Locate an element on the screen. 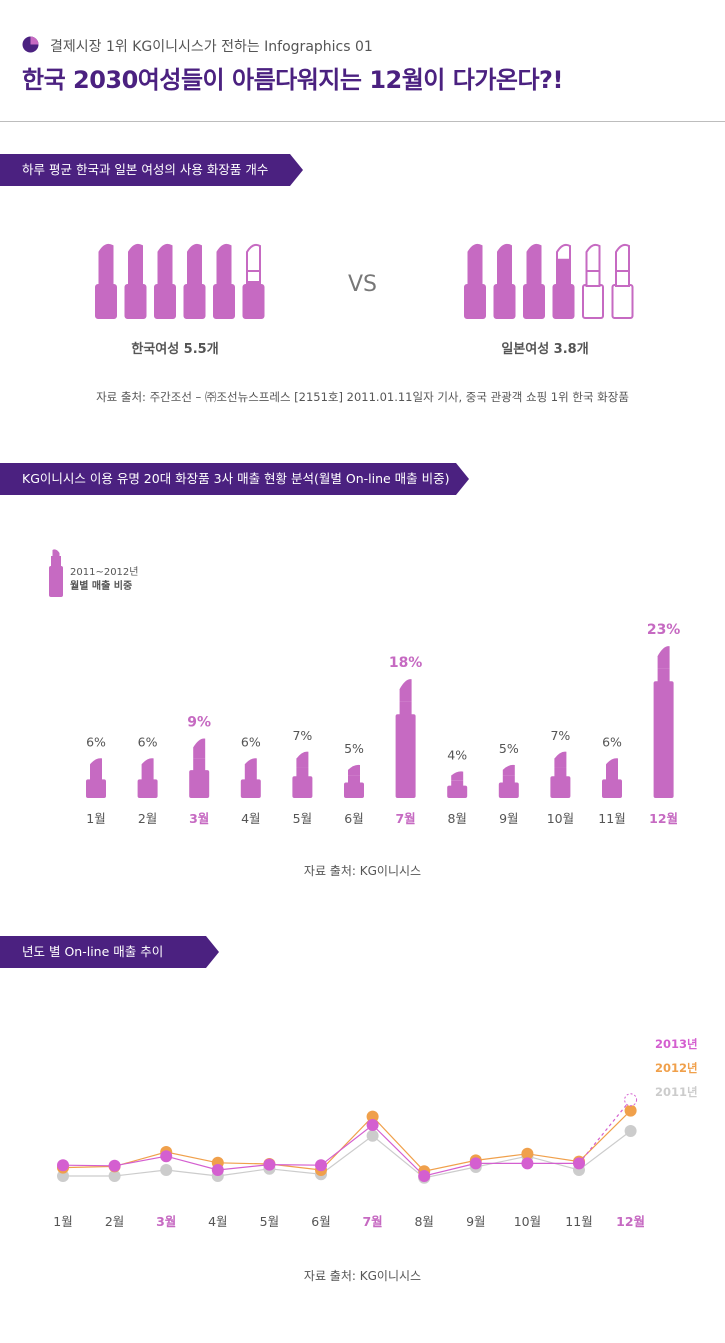  series-2013년 is located at coordinates (347, 1137).